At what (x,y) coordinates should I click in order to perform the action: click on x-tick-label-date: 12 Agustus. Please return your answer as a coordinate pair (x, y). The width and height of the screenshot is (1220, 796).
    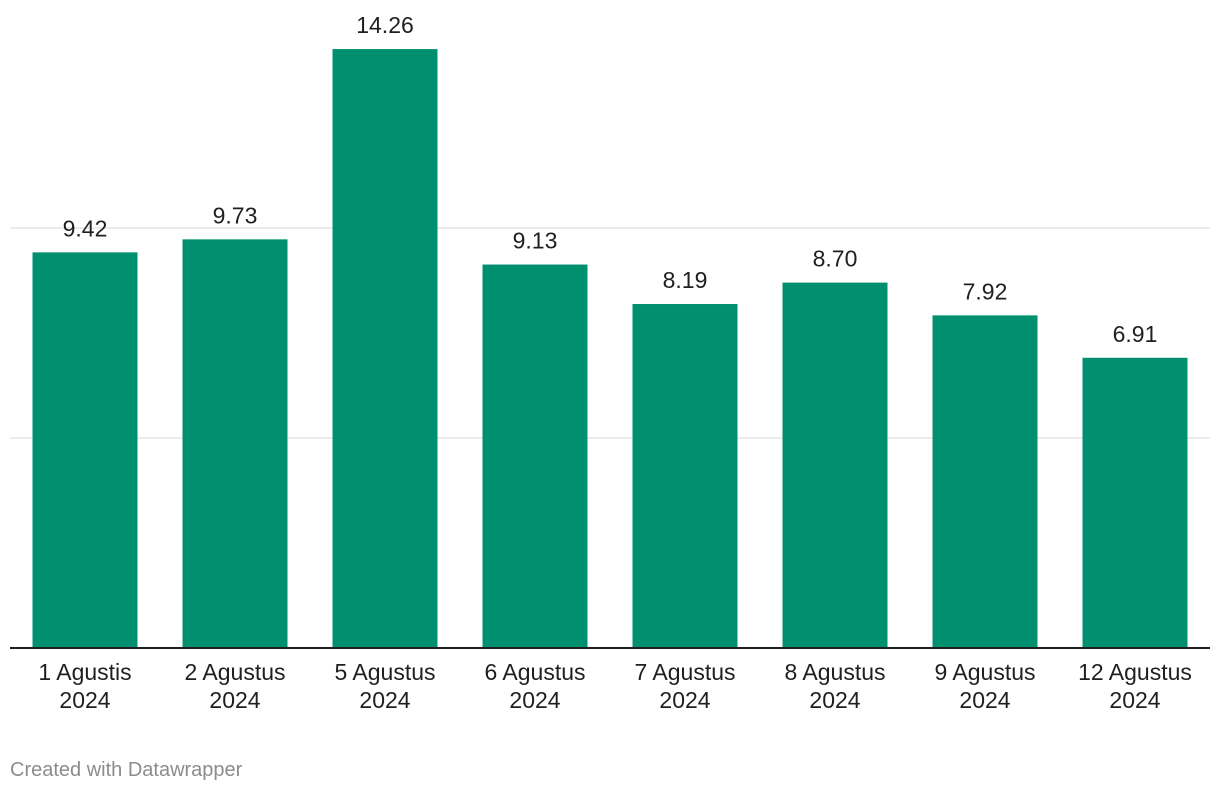
    Looking at the image, I should click on (1135, 672).